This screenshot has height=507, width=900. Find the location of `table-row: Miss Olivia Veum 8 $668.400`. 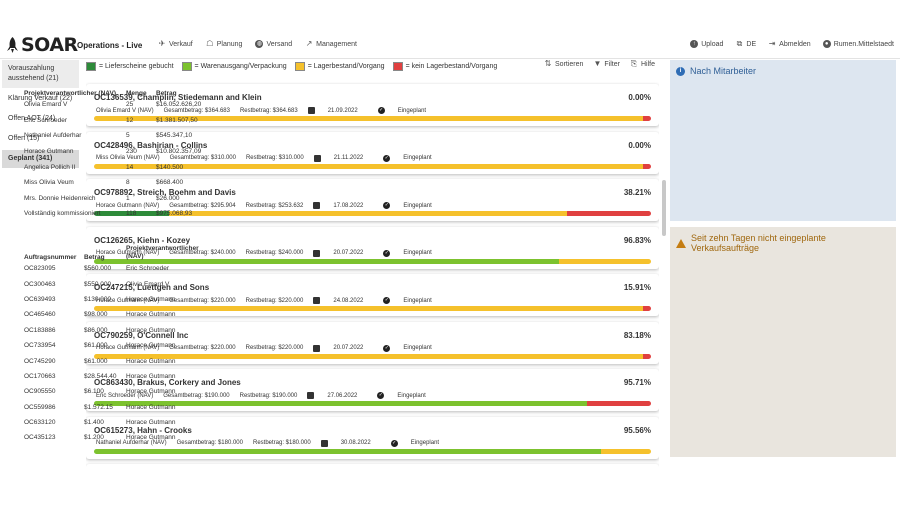

table-row: Miss Olivia Veum 8 $668.400 is located at coordinates (118, 183).